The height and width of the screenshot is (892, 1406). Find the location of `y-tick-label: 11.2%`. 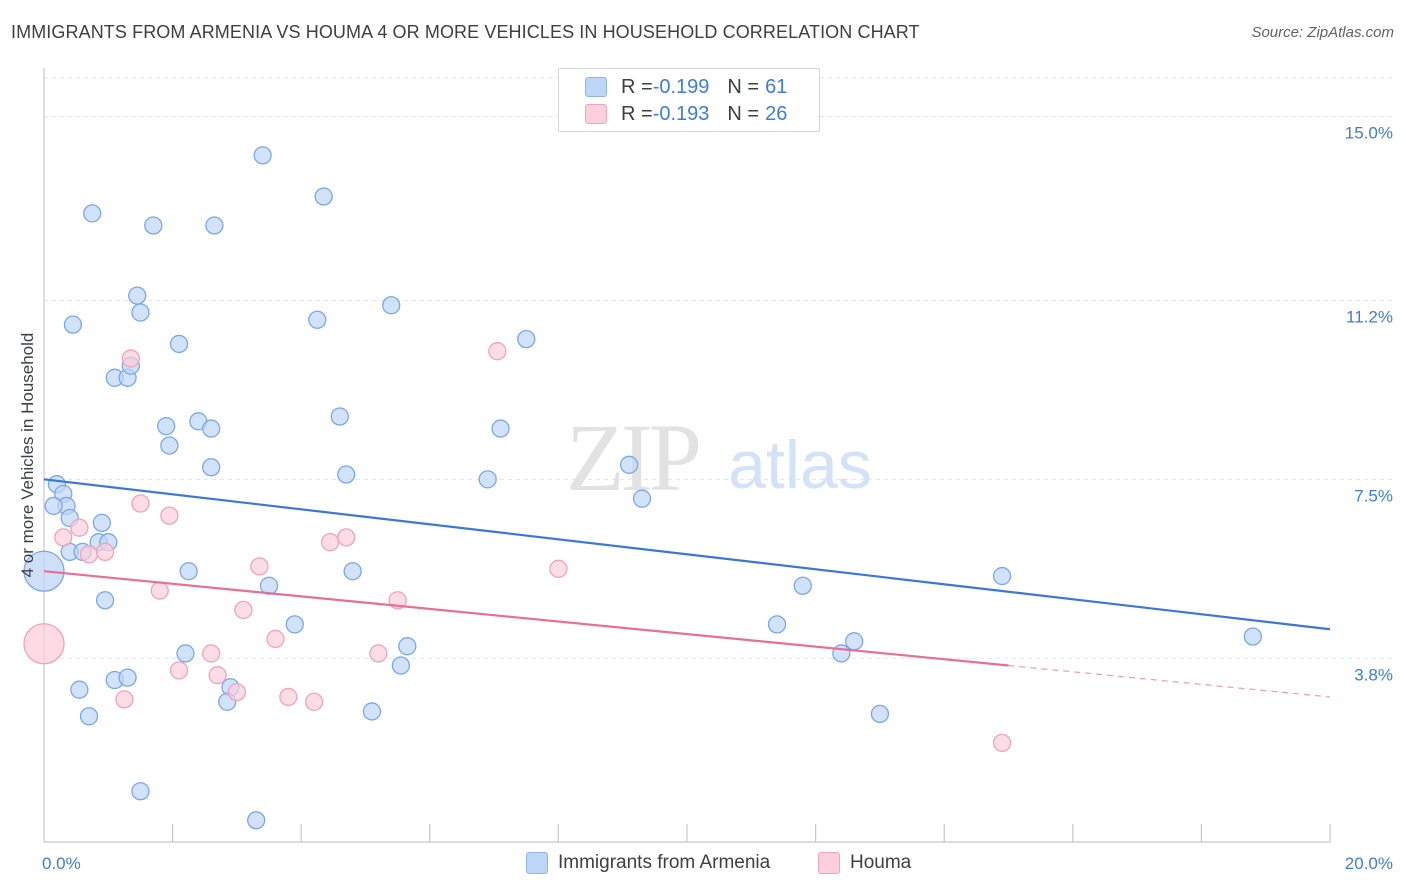

y-tick-label: 11.2% is located at coordinates (1369, 316).